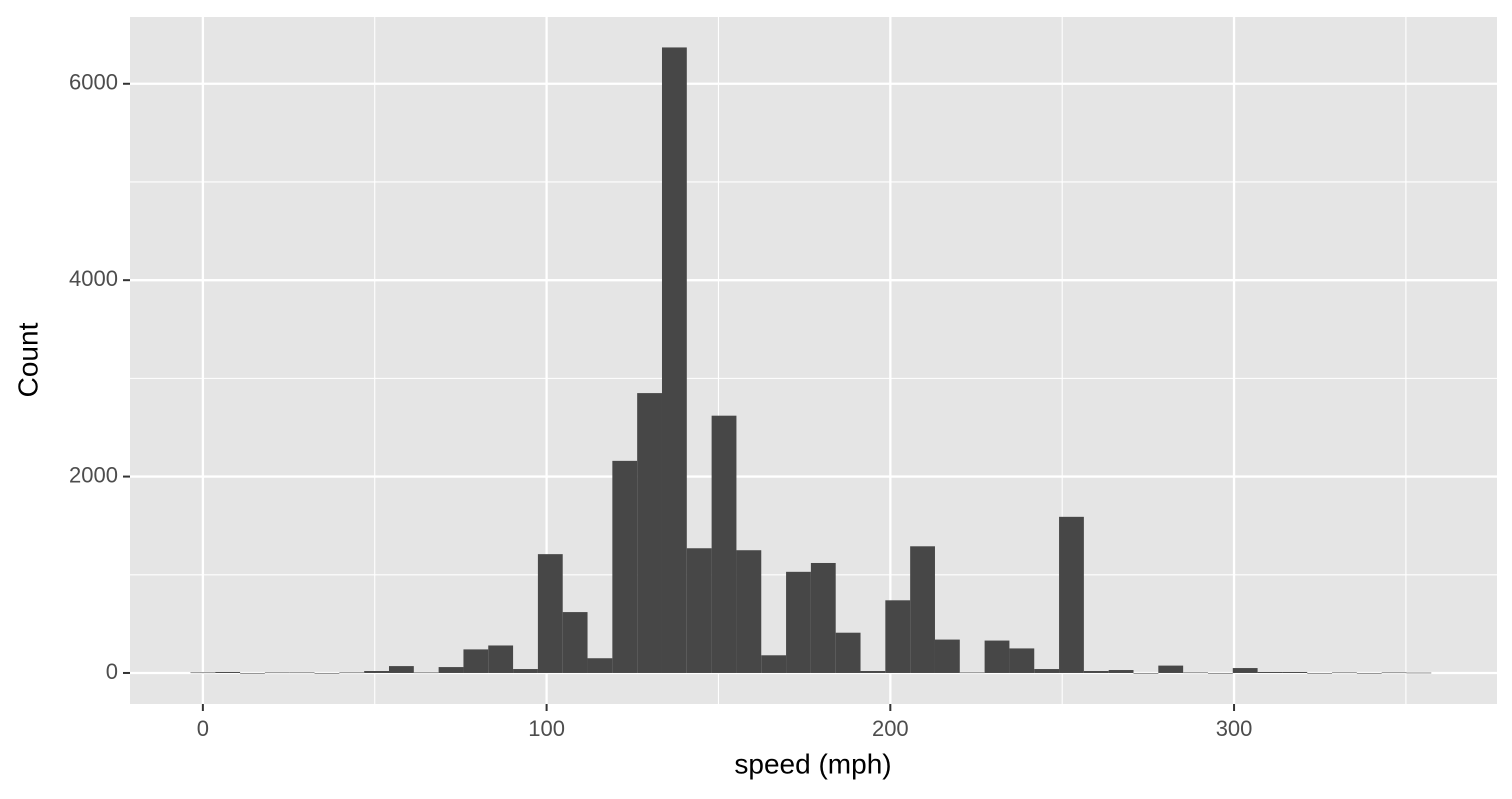 The height and width of the screenshot is (799, 1512). I want to click on x-tick-label: 0, so click(203, 728).